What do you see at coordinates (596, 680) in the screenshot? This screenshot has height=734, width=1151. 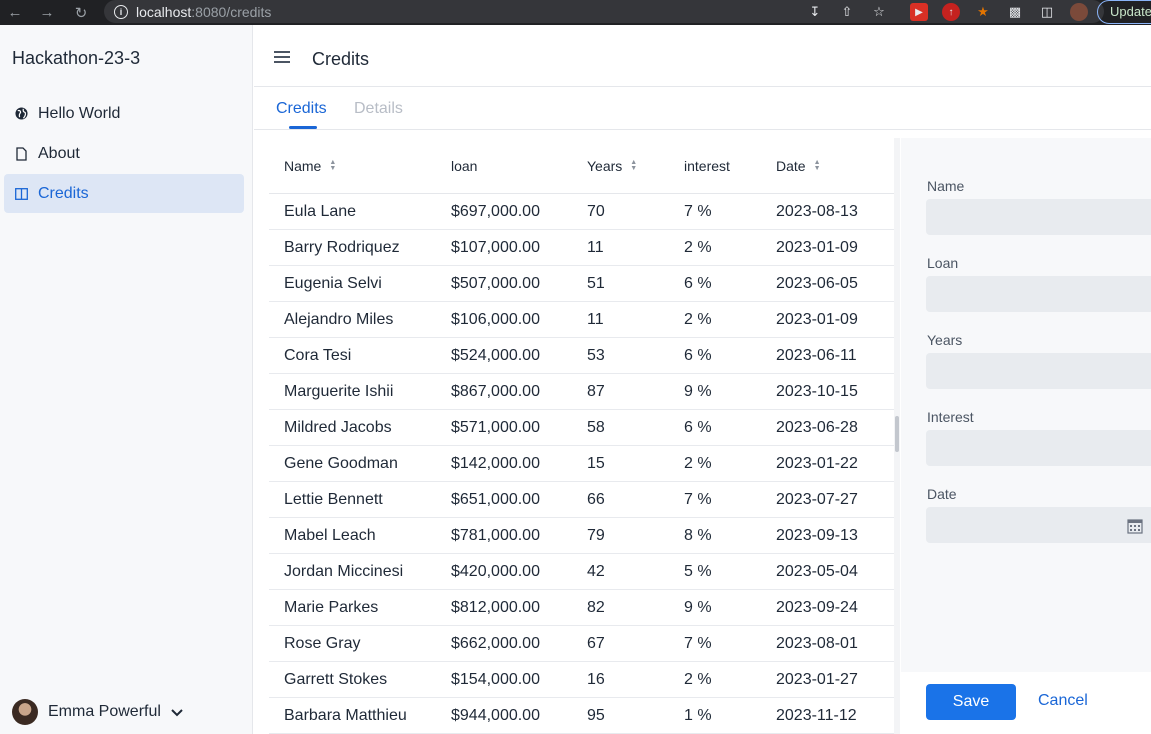 I see `cell-years: 16` at bounding box center [596, 680].